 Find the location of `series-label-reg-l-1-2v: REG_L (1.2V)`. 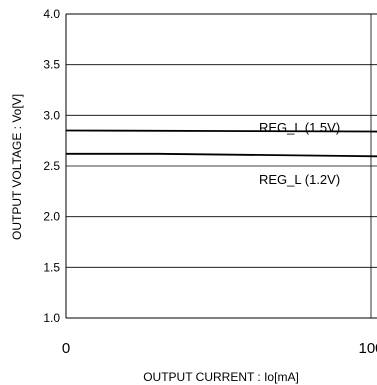

series-label-reg-l-1-2v: REG_L (1.2V) is located at coordinates (299, 179).